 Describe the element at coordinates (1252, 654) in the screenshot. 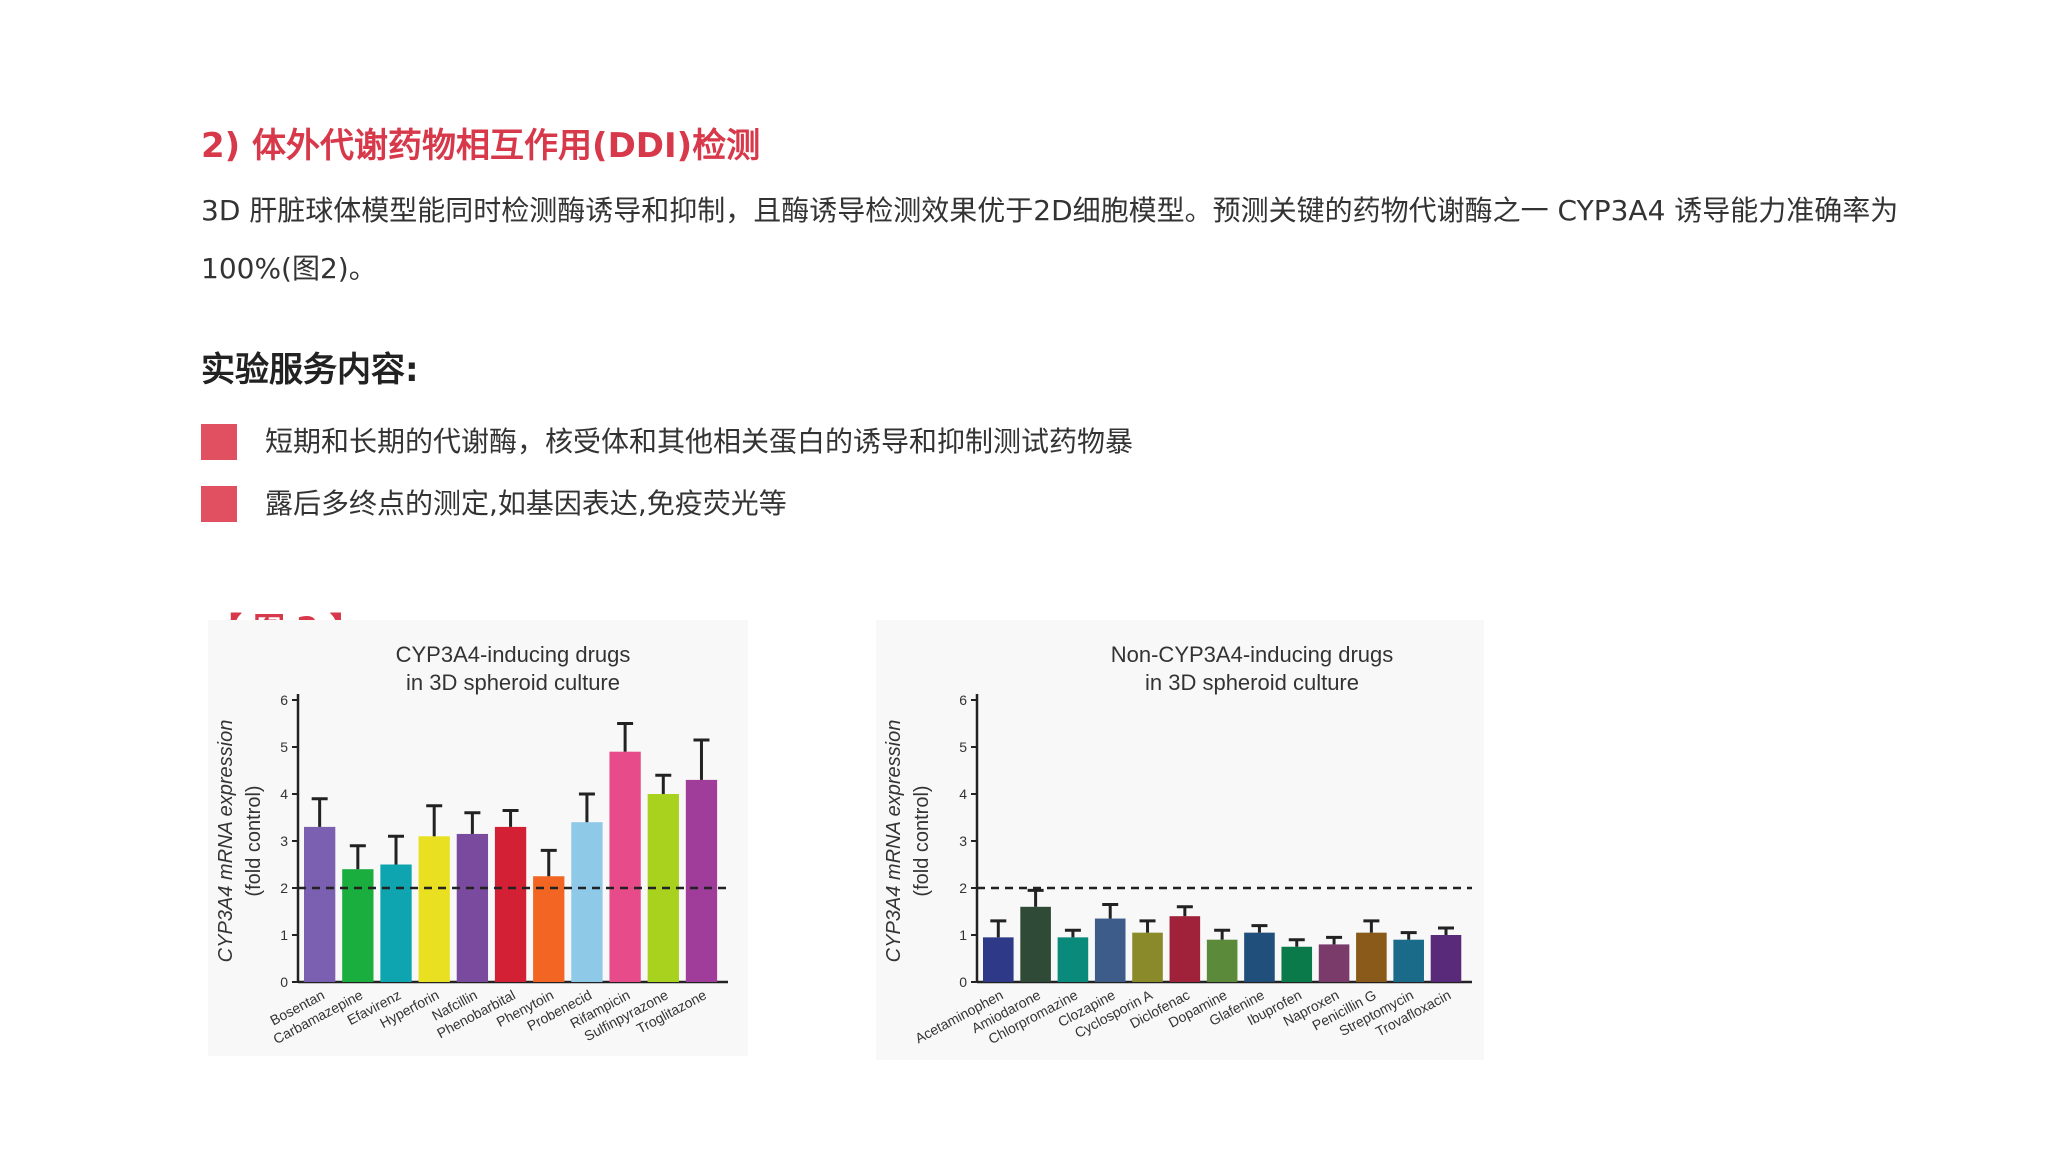

I see `chart-title: Non-CYP3A4-inducing drugs` at that location.